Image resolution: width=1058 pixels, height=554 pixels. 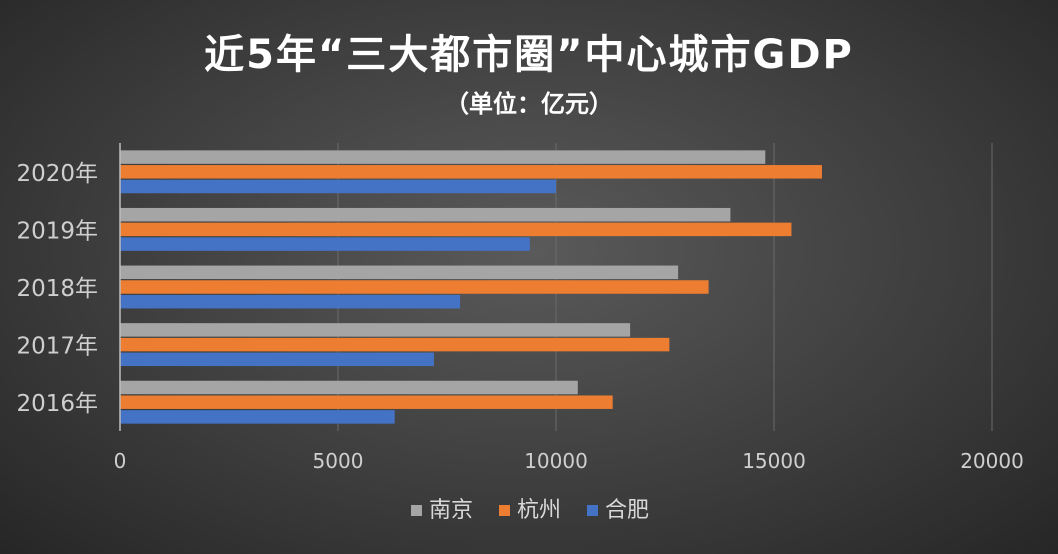 I want to click on x-tick-label: 20000, so click(x=992, y=461).